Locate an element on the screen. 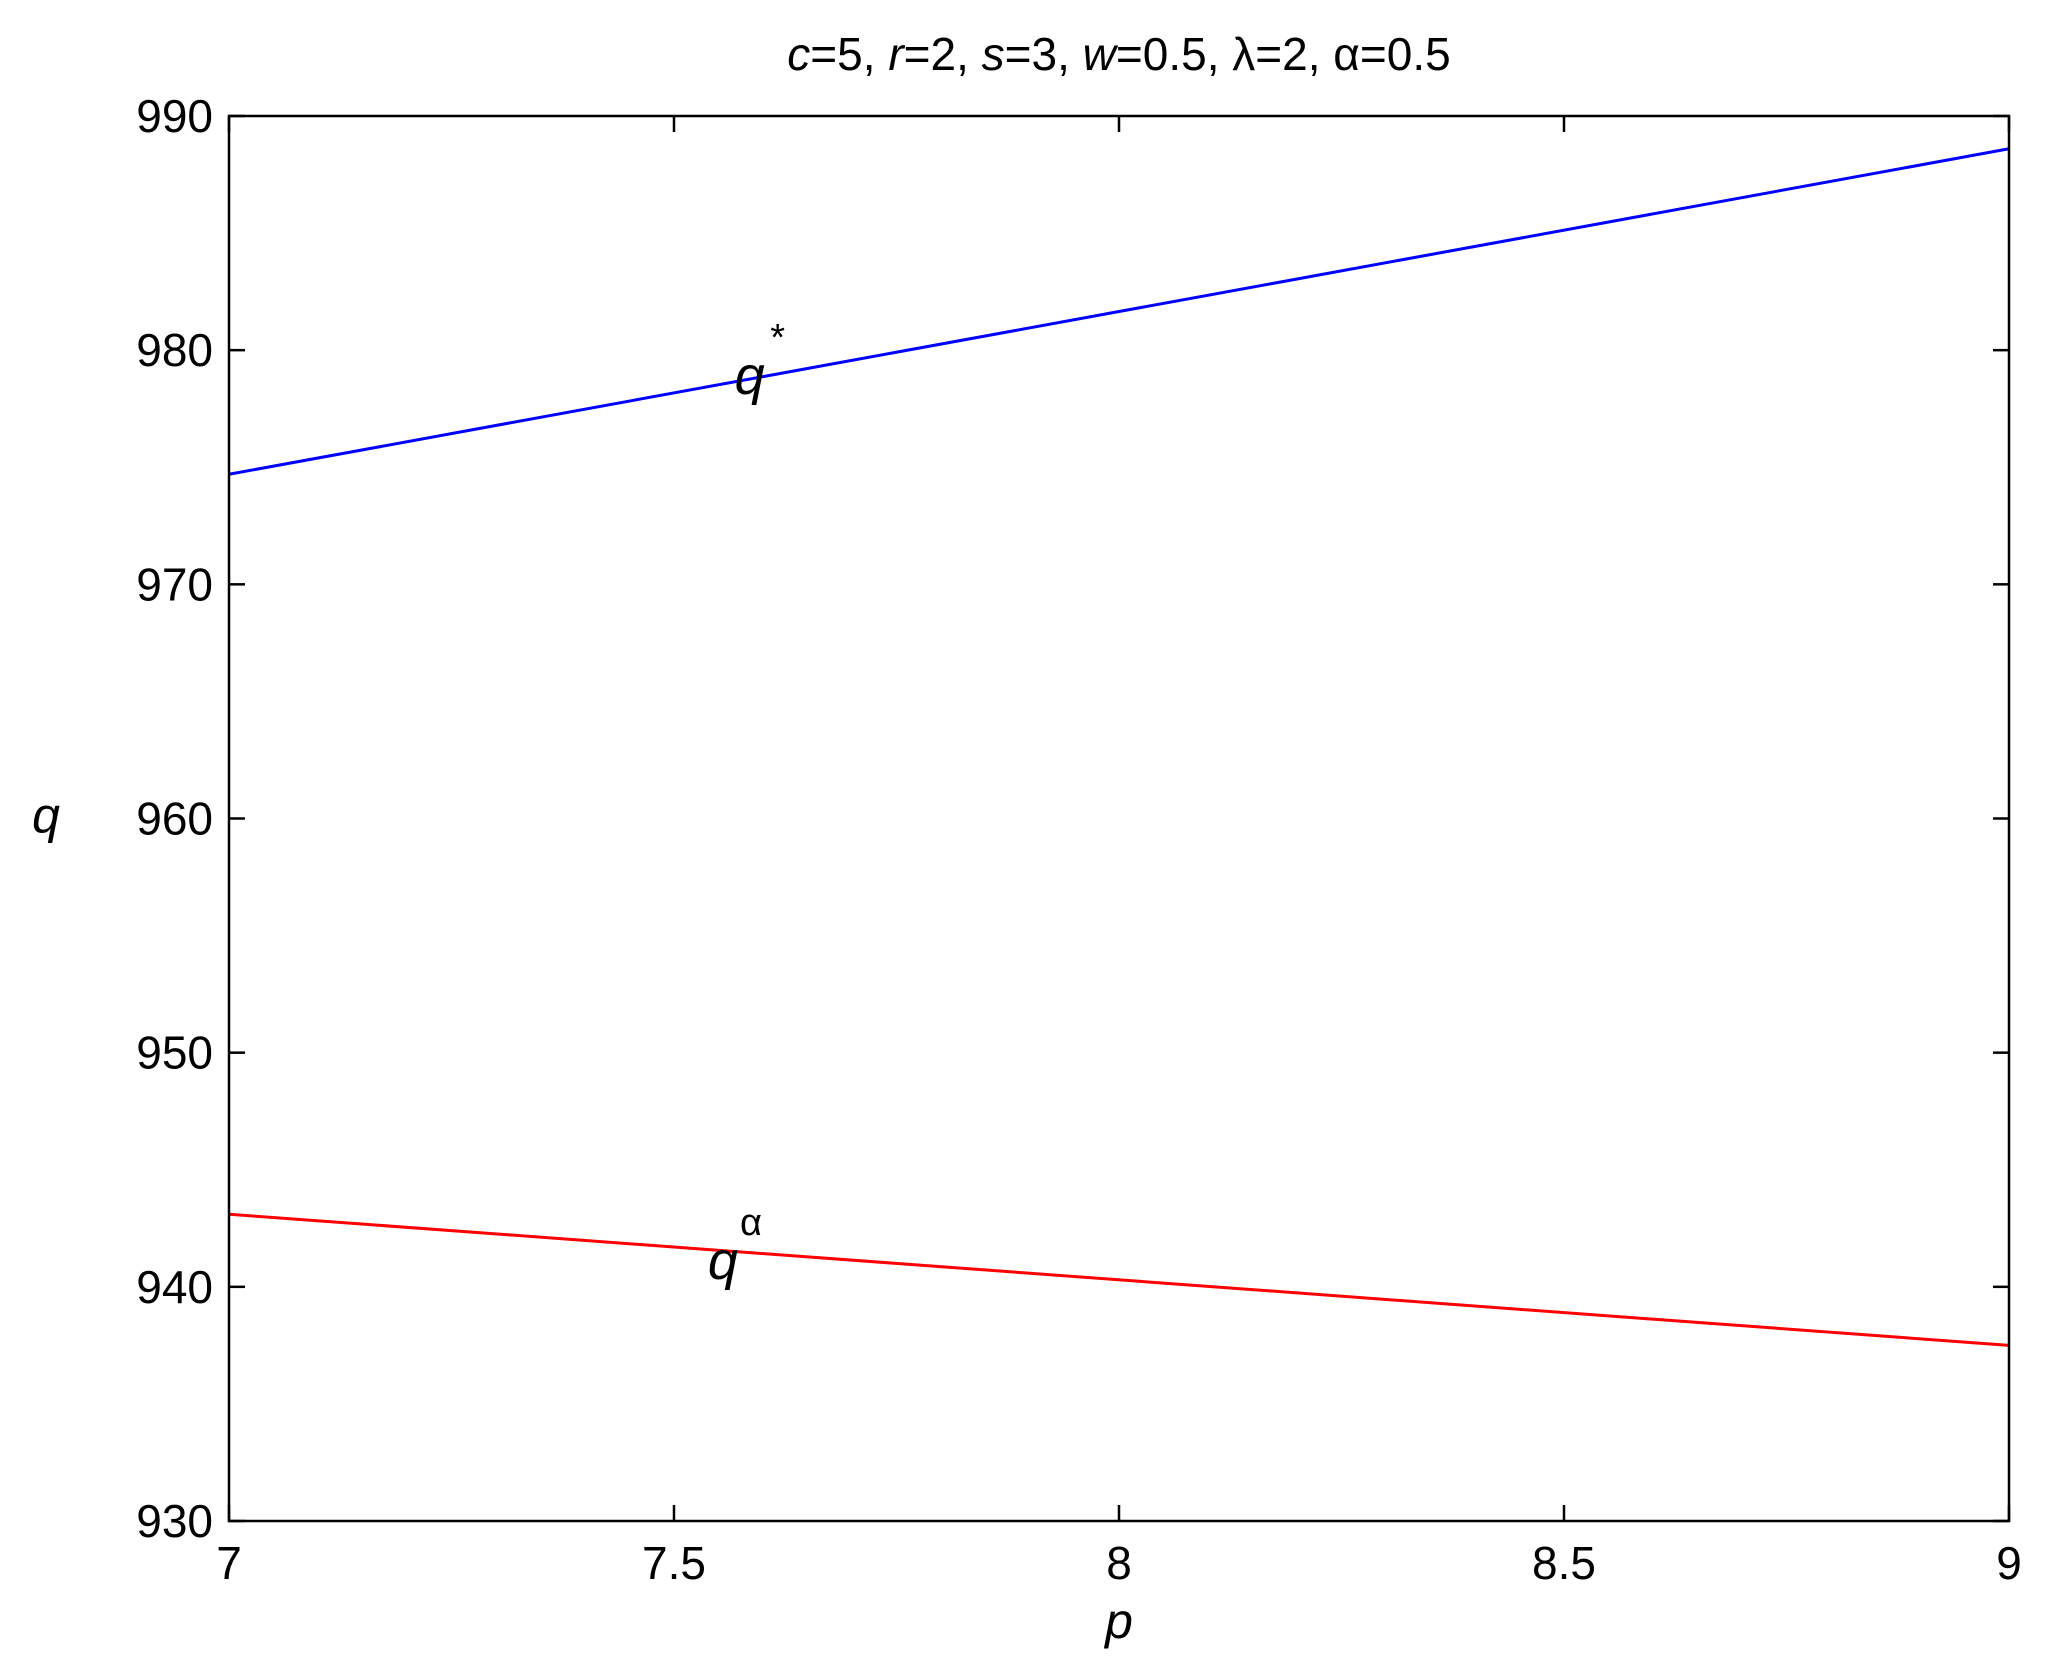 The image size is (2047, 1679). title-segment: =2, is located at coordinates (943, 54).